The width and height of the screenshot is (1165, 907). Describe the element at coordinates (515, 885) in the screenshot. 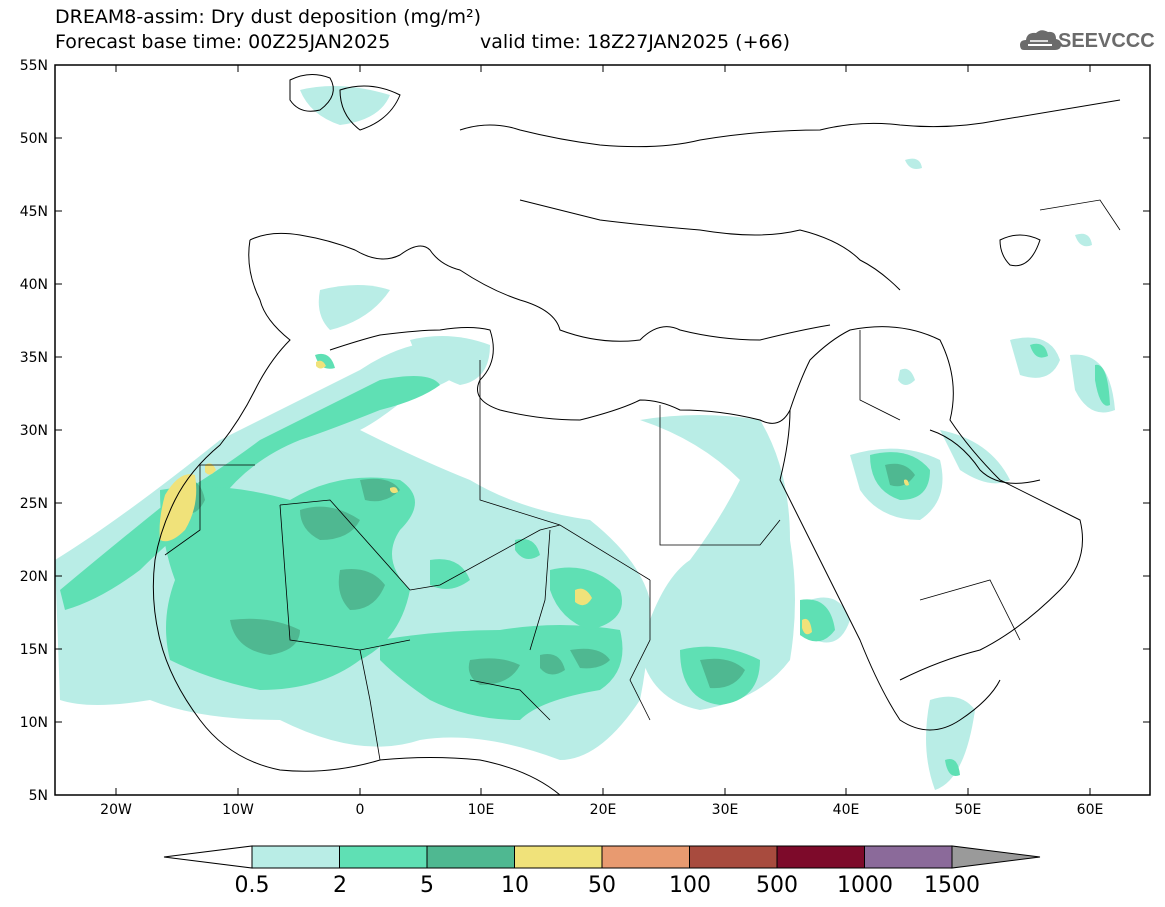

I see `colorbar-label: 10` at that location.